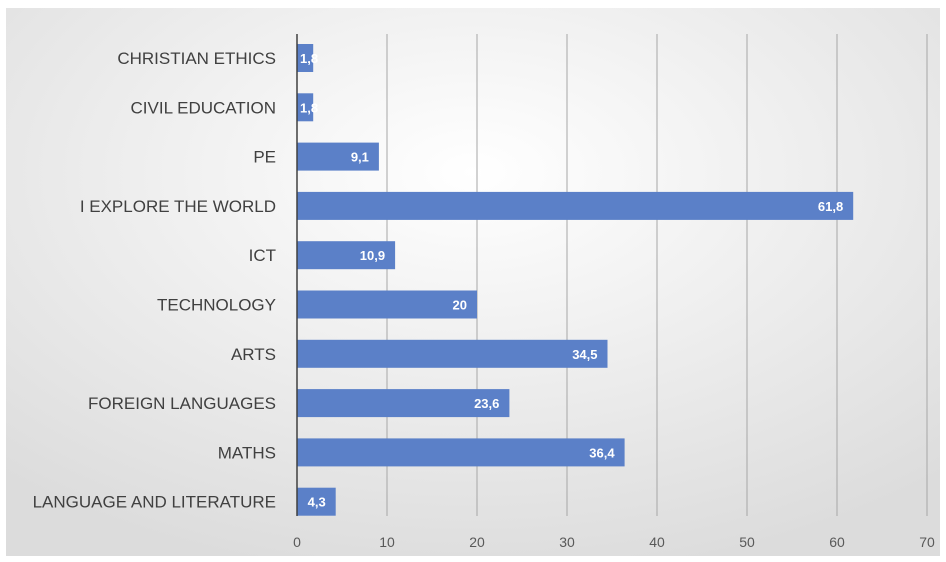 The width and height of the screenshot is (946, 562). What do you see at coordinates (657, 542) in the screenshot?
I see `x-tick-label: 40` at bounding box center [657, 542].